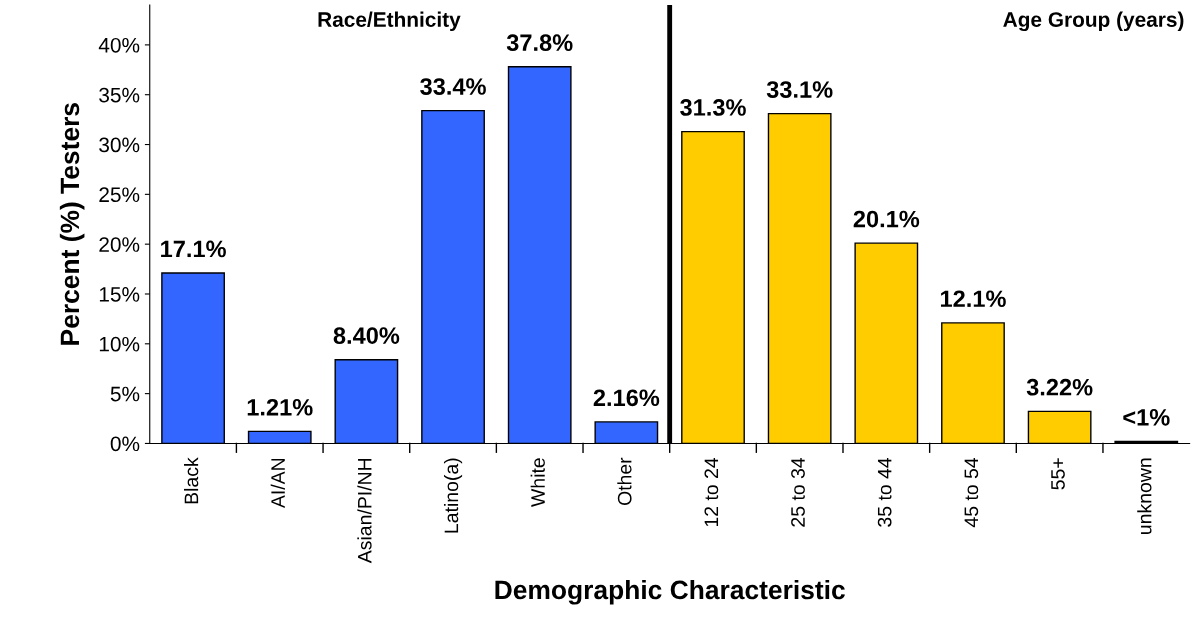 This screenshot has width=1198, height=629. Describe the element at coordinates (1093, 21) in the screenshot. I see `annotation: Age Group (years)` at that location.